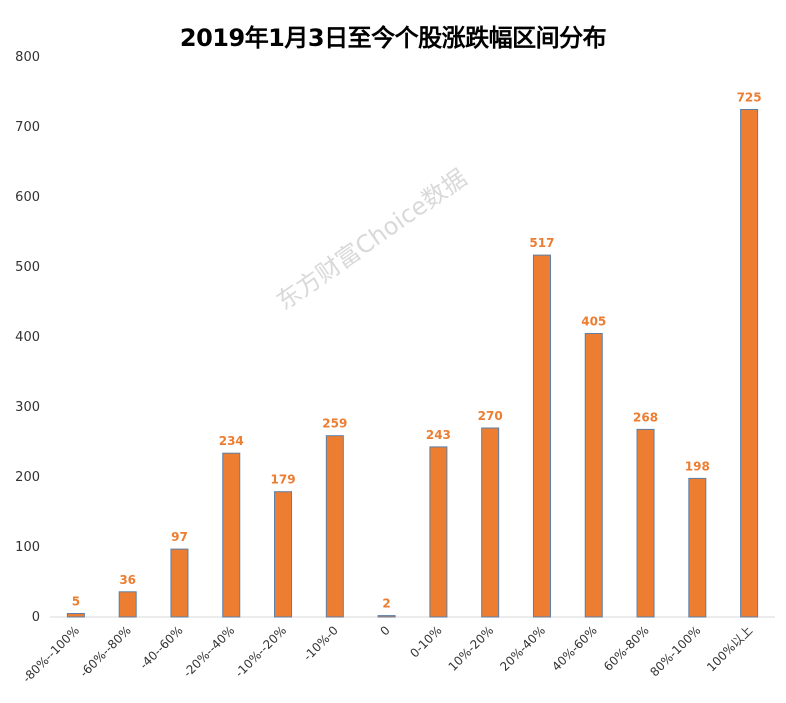  I want to click on x-tick-label: 0, so click(384, 630).